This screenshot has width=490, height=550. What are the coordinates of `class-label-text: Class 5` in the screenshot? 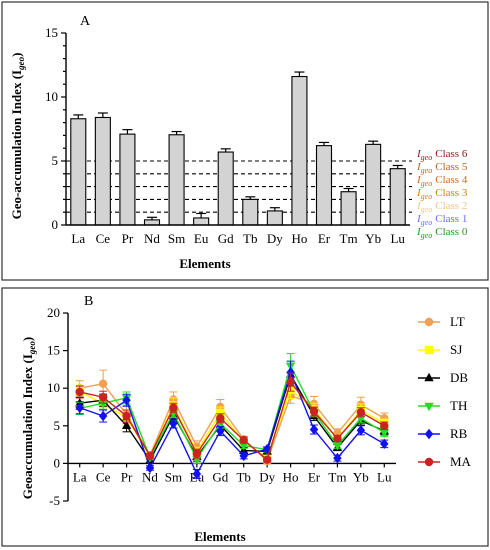 It's located at (451, 167).